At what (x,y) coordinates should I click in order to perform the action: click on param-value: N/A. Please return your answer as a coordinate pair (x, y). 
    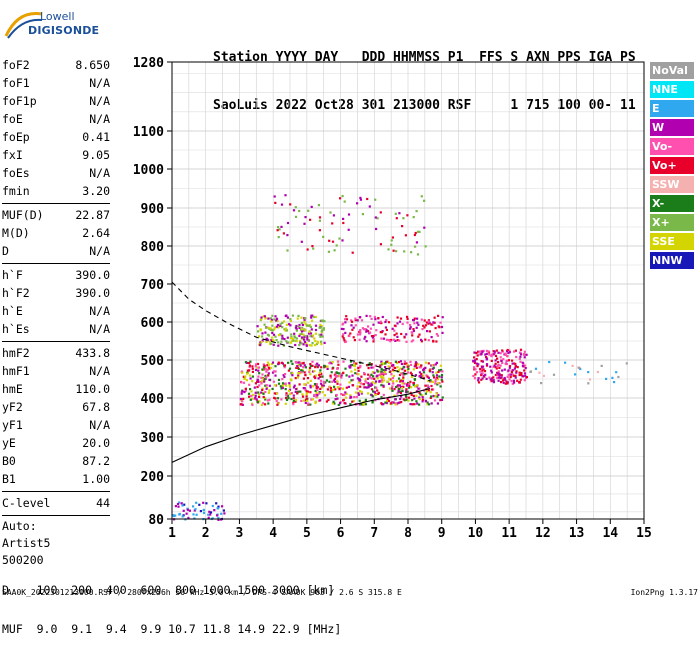
    Looking at the image, I should click on (99, 425).